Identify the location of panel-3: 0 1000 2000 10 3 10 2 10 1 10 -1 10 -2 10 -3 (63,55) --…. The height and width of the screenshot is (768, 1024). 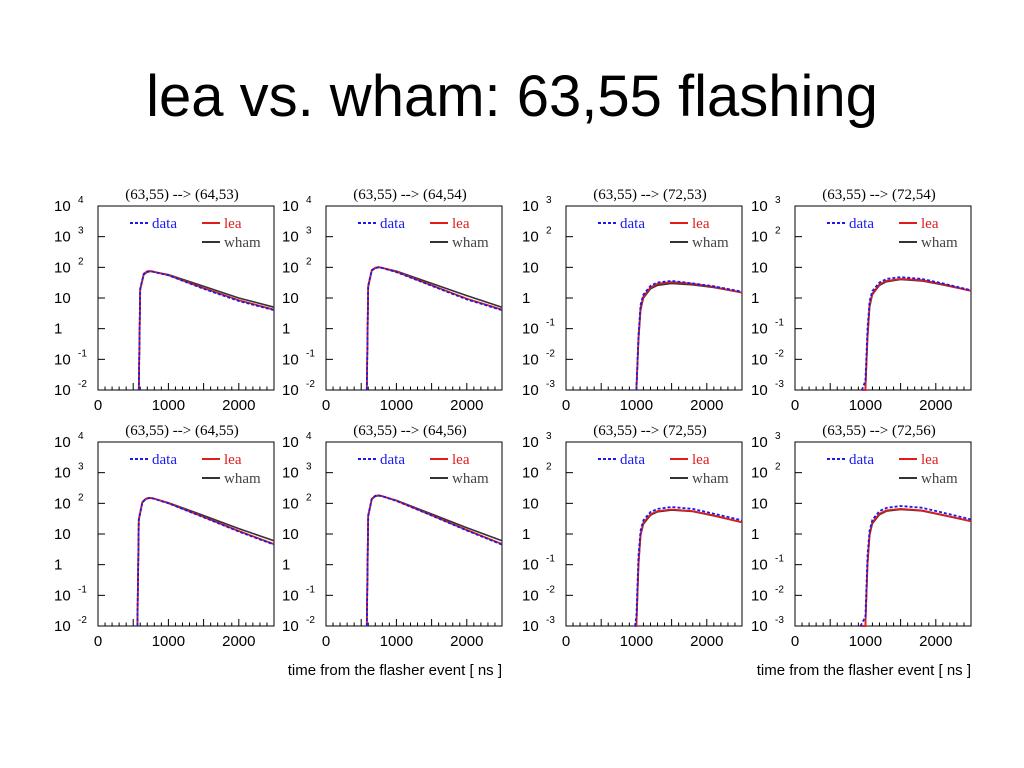
(632, 300).